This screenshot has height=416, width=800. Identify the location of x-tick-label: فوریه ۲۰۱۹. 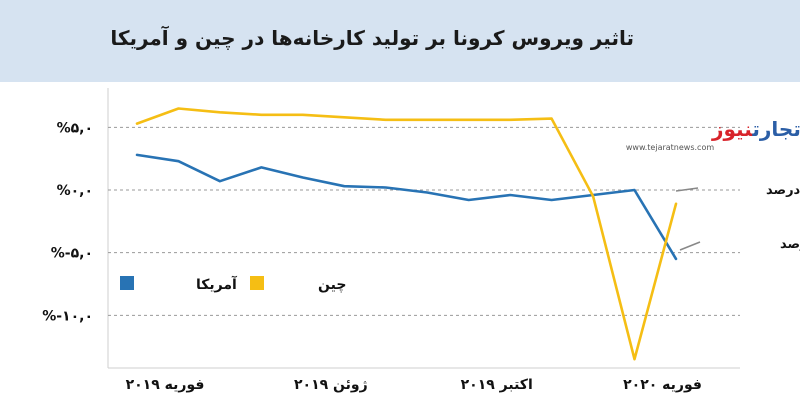
(165, 385).